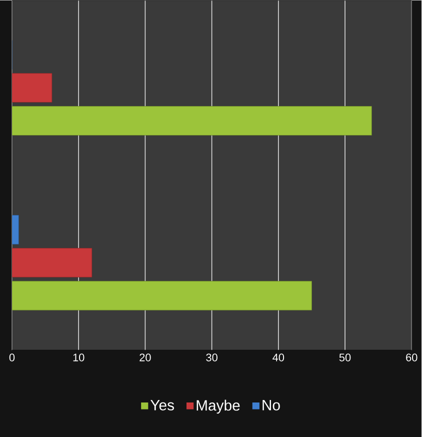 This screenshot has width=422, height=437. I want to click on x-tick-label: 30, so click(212, 358).